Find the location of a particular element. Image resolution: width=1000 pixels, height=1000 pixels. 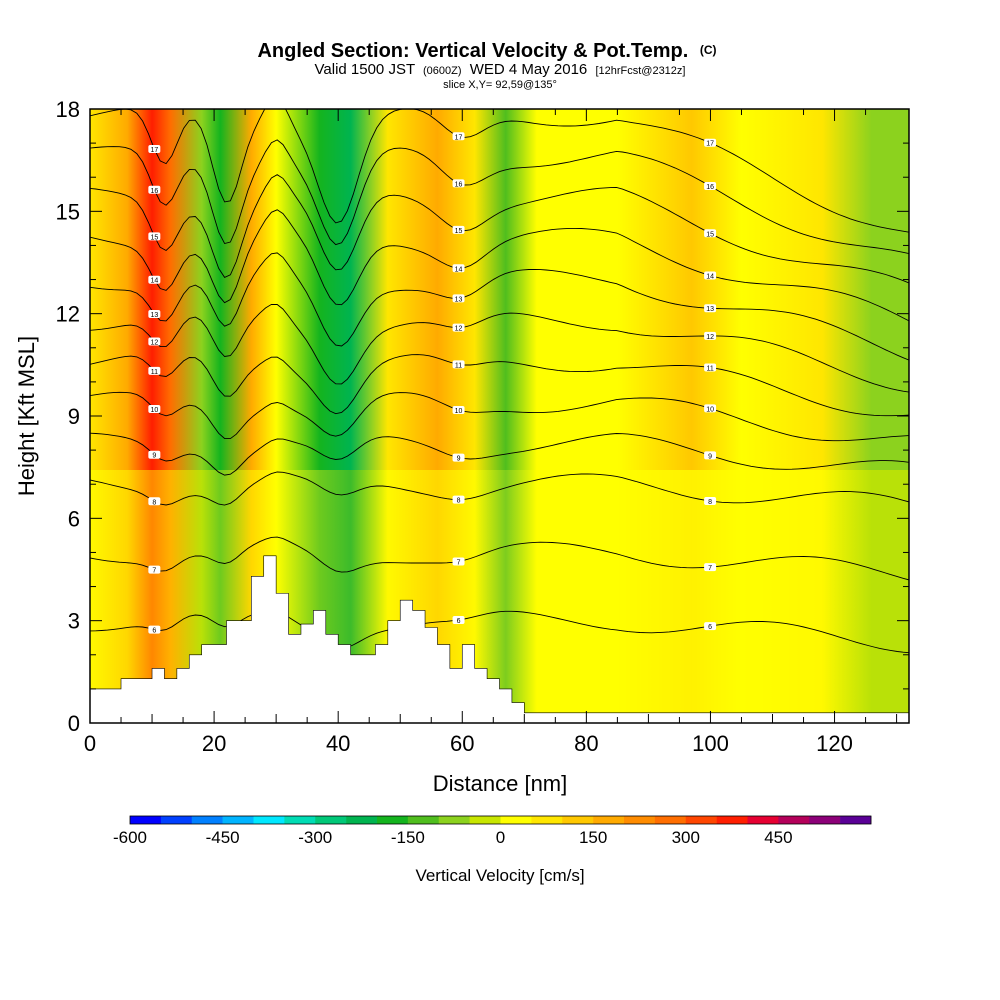

y-tick-label: 9 is located at coordinates (74, 416).